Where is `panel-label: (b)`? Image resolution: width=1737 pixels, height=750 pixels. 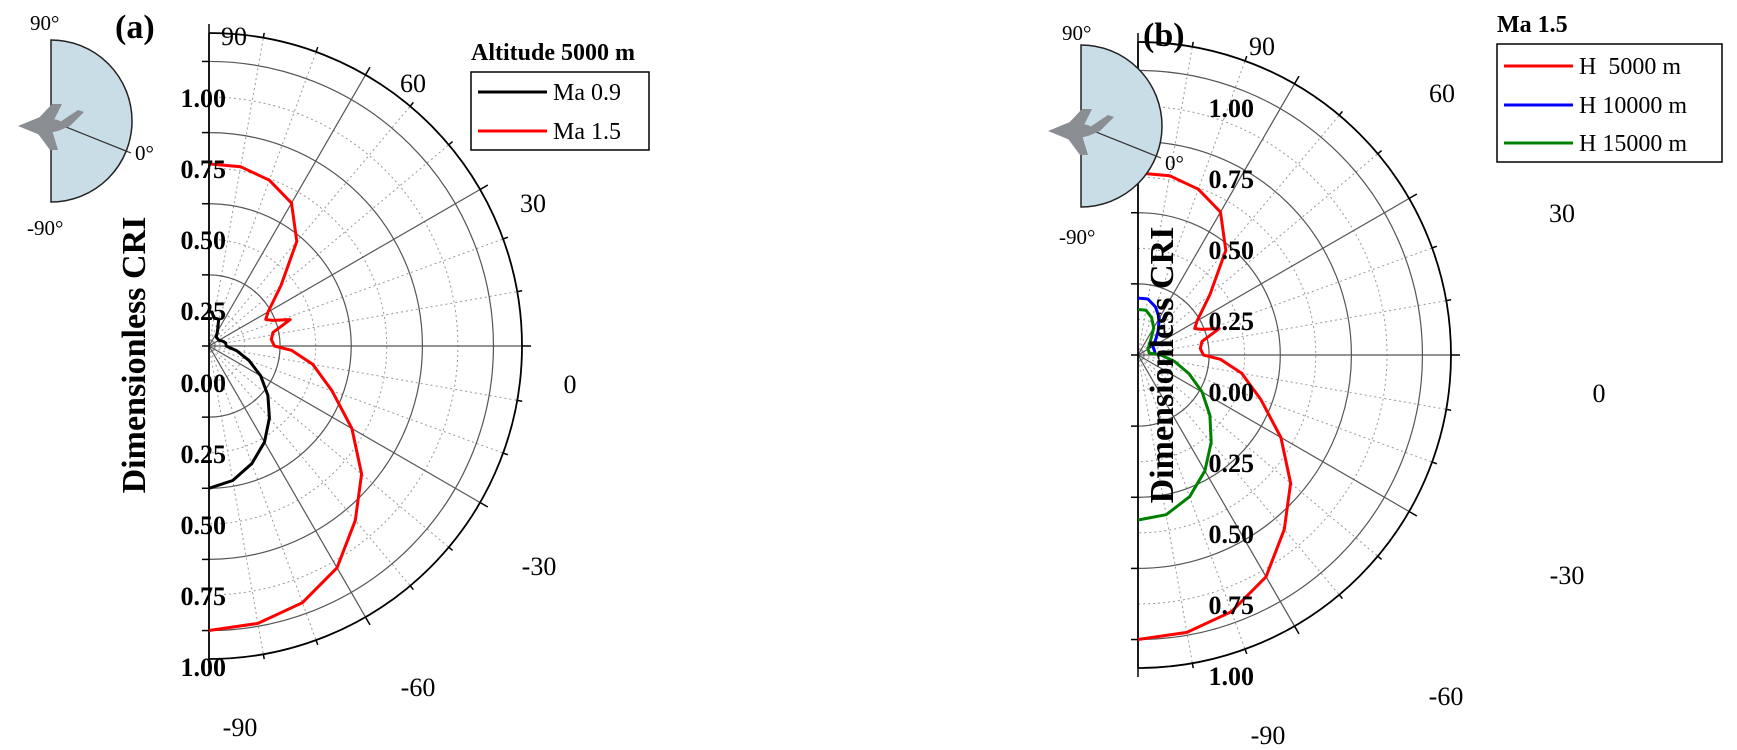 panel-label: (b) is located at coordinates (1164, 35).